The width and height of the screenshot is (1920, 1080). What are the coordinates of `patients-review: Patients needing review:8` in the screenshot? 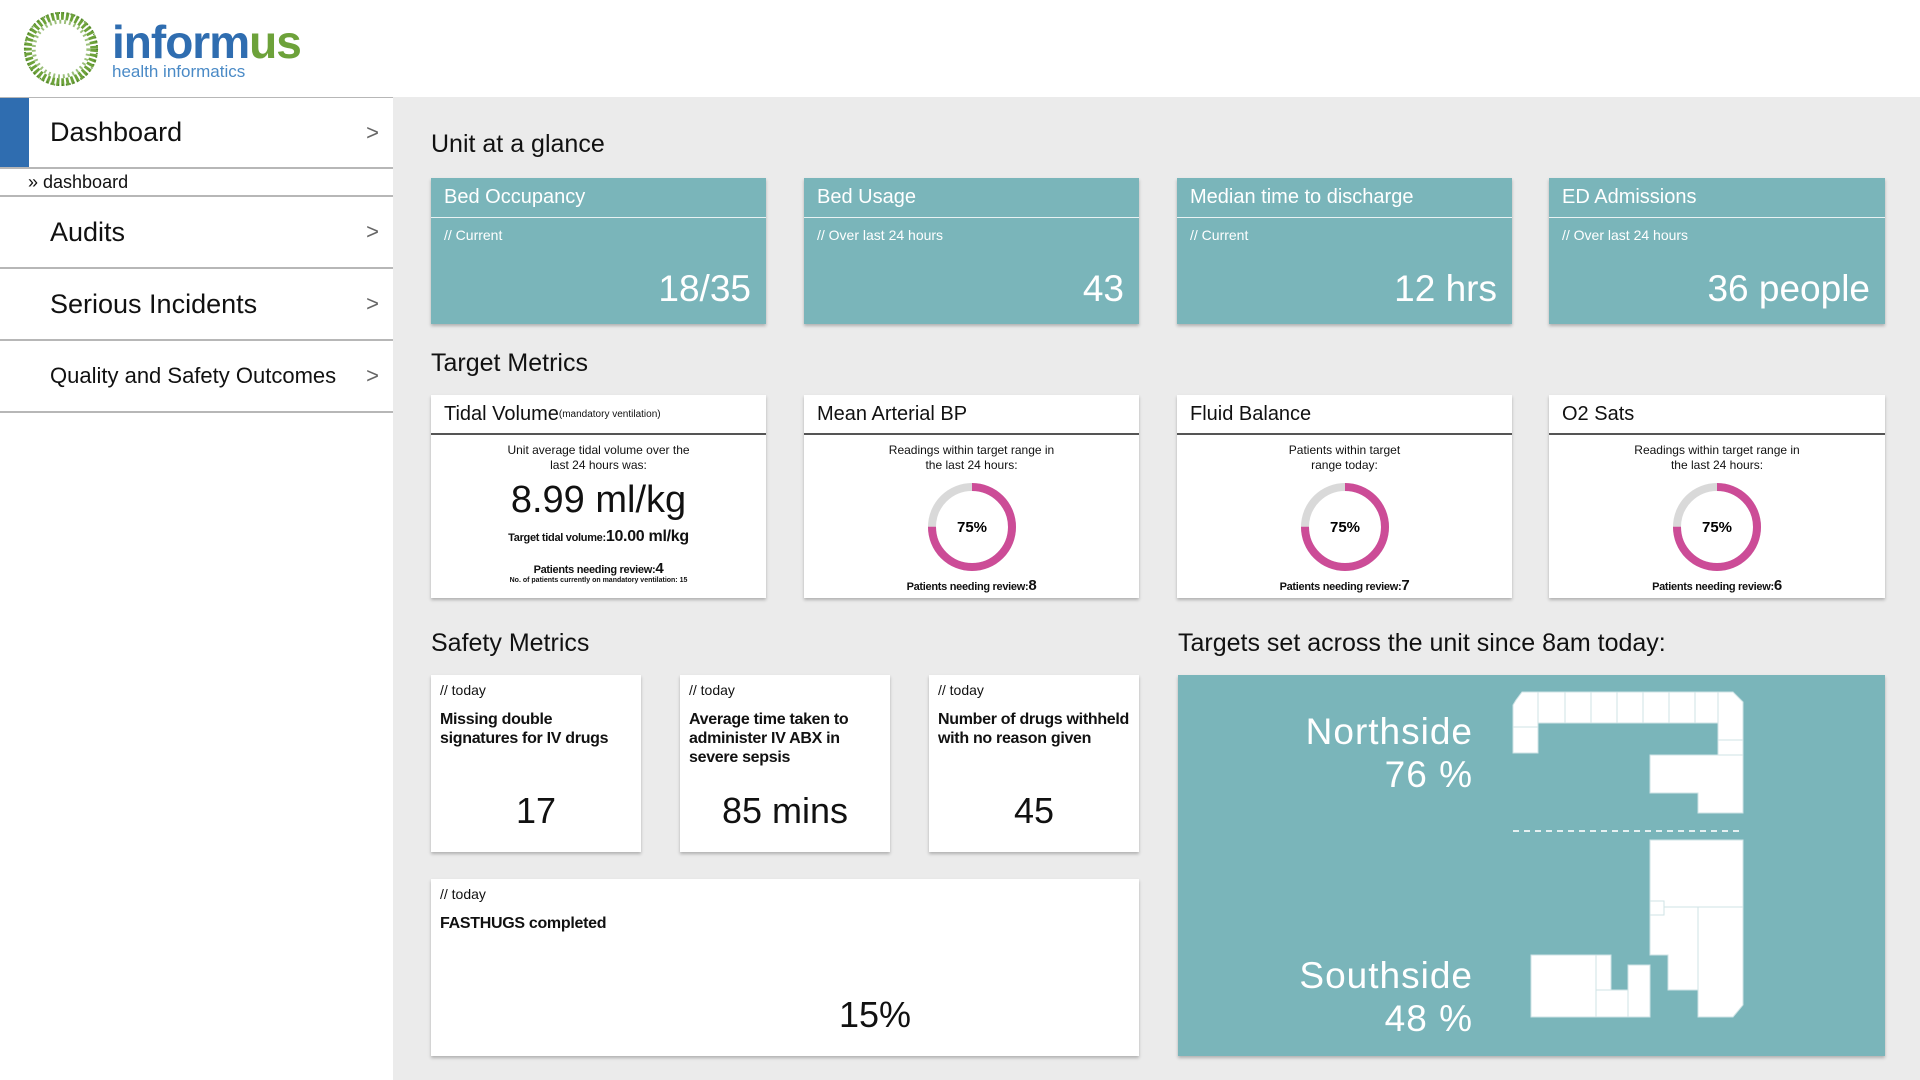 It's located at (971, 585).